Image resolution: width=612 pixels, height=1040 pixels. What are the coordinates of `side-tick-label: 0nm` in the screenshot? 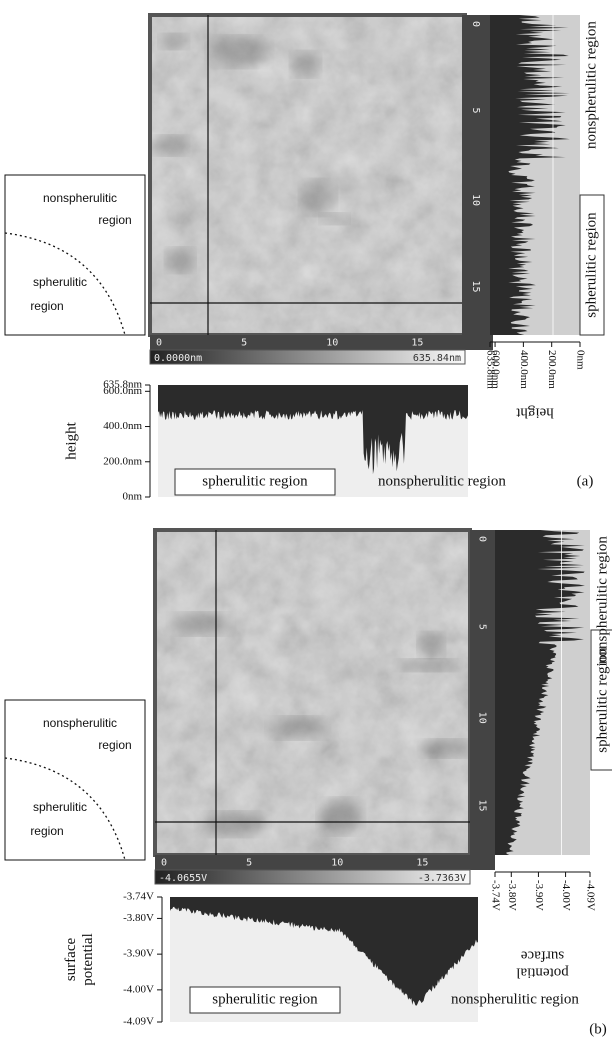 It's located at (580, 360).